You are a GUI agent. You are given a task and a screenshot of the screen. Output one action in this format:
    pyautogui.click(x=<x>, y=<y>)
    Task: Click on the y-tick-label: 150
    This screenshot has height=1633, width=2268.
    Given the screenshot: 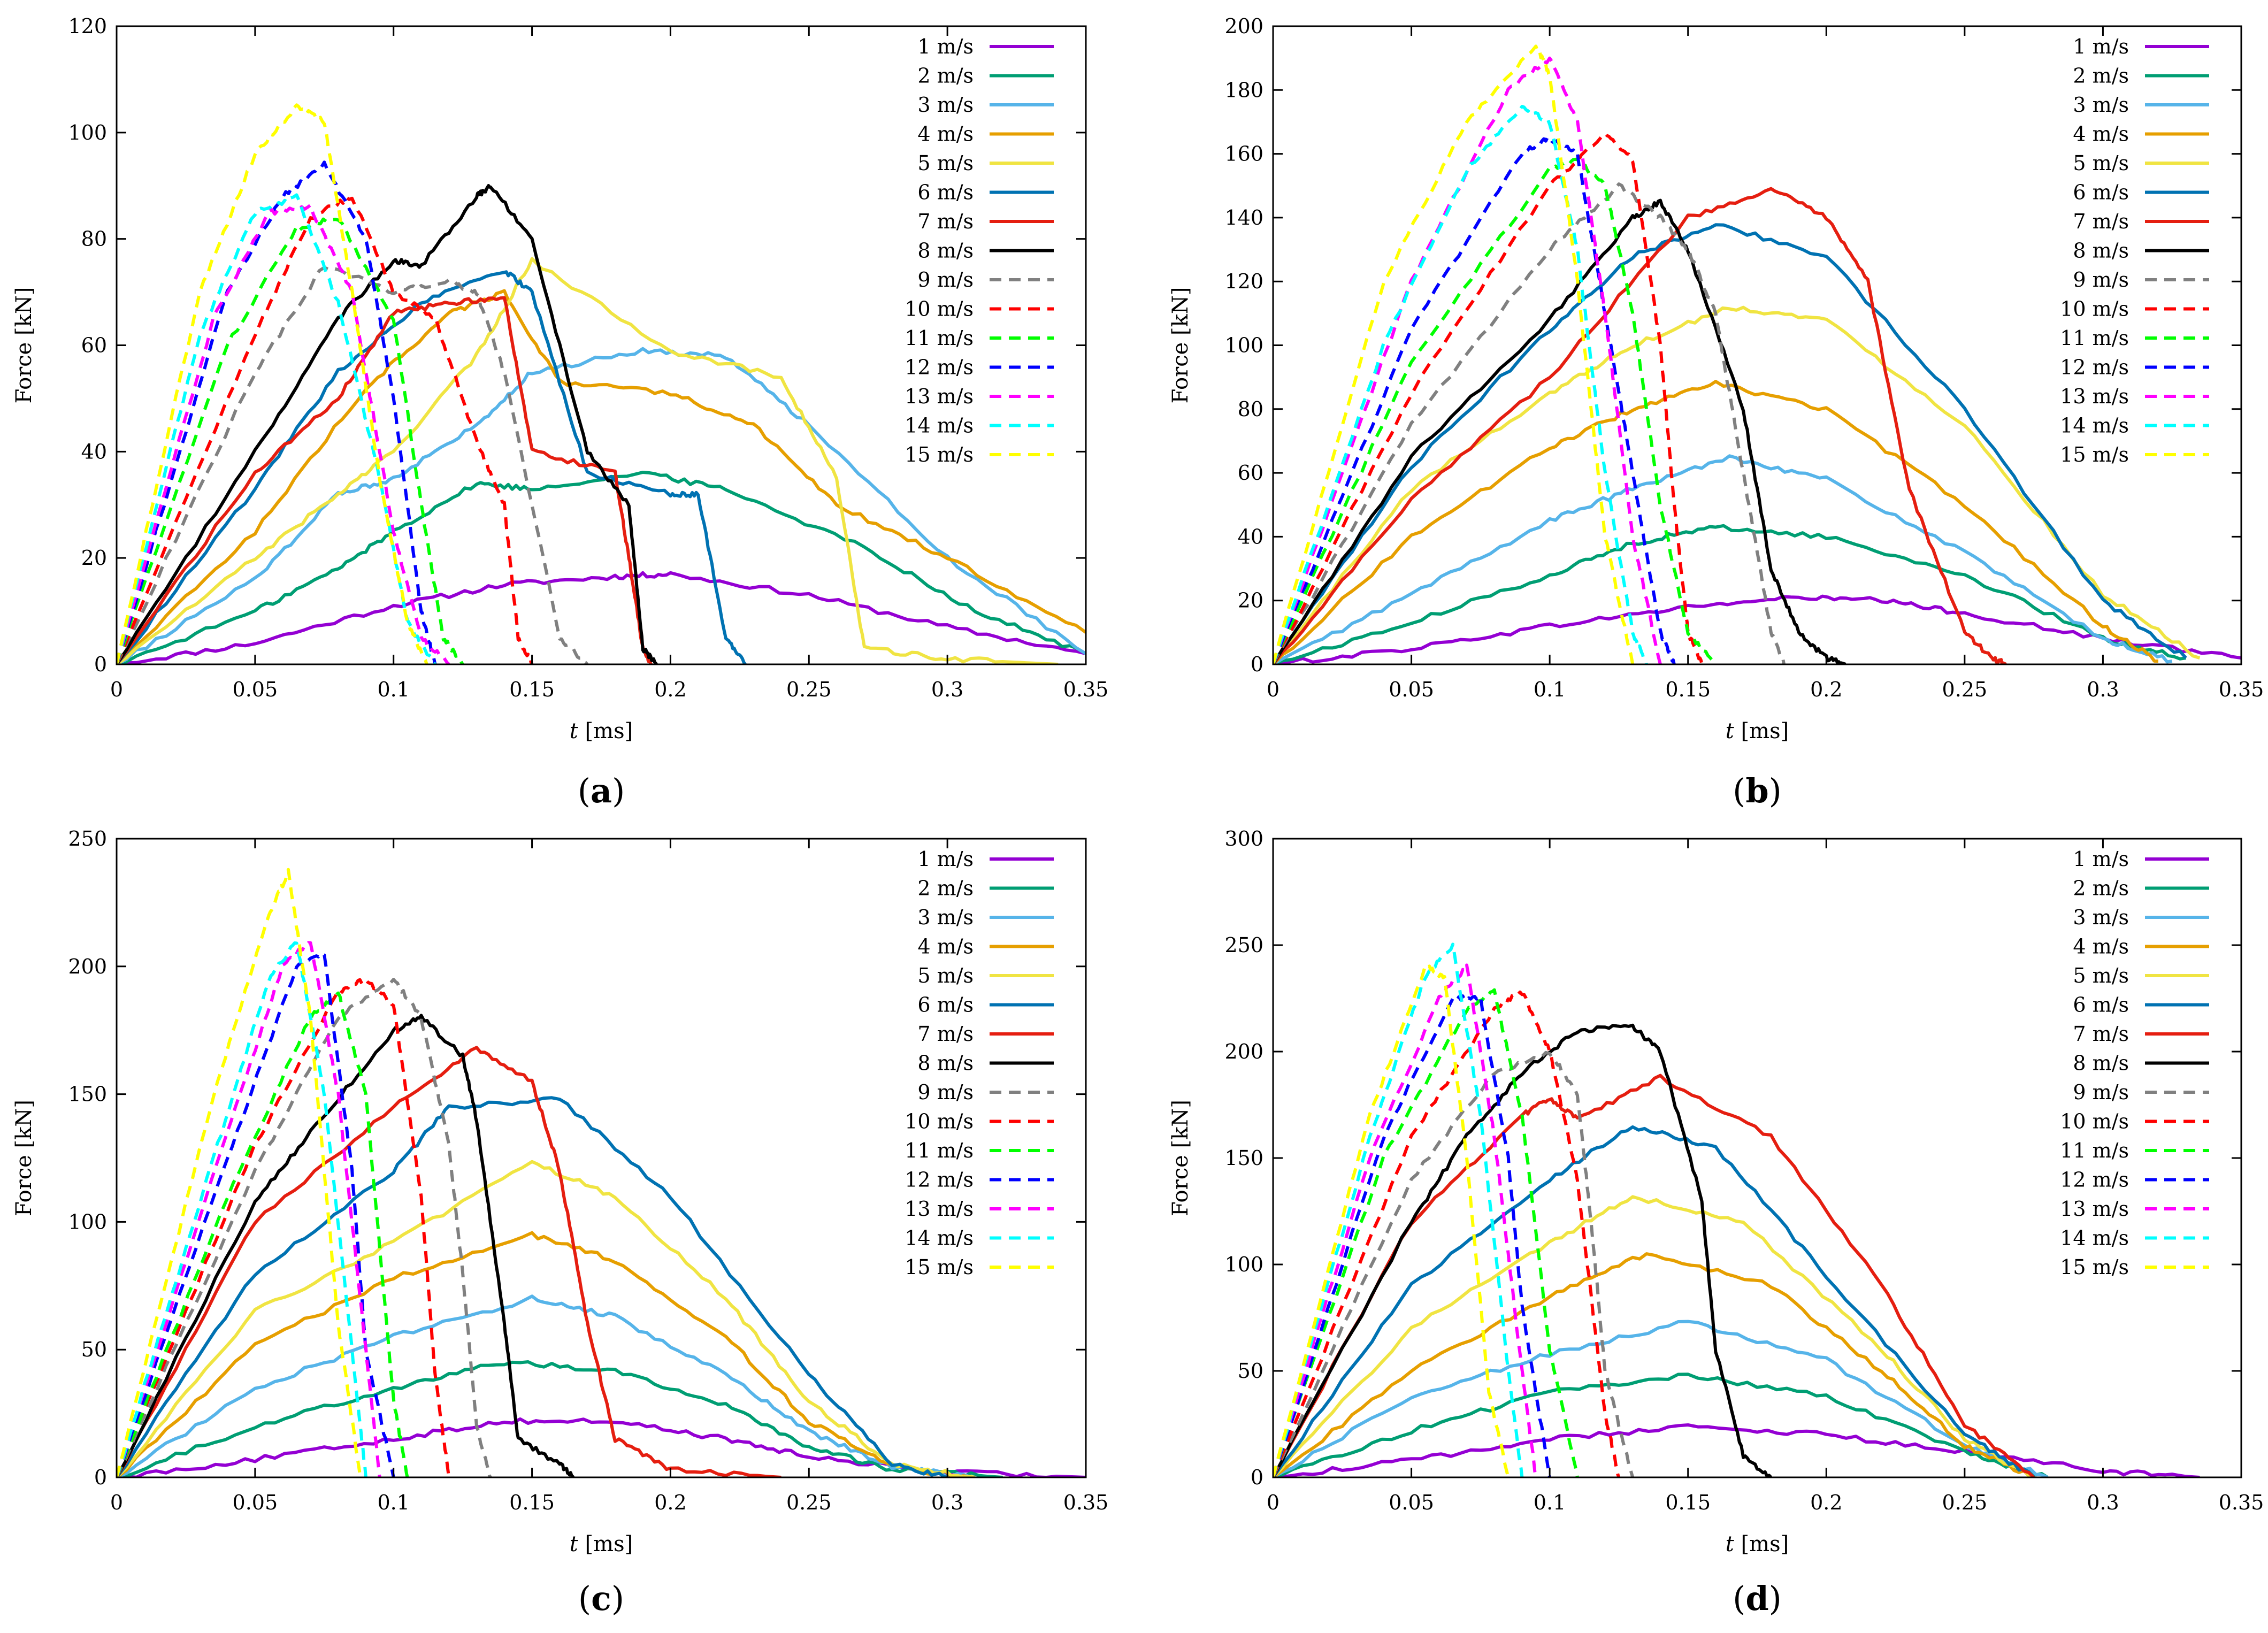 What is the action you would take?
    pyautogui.click(x=87, y=1094)
    